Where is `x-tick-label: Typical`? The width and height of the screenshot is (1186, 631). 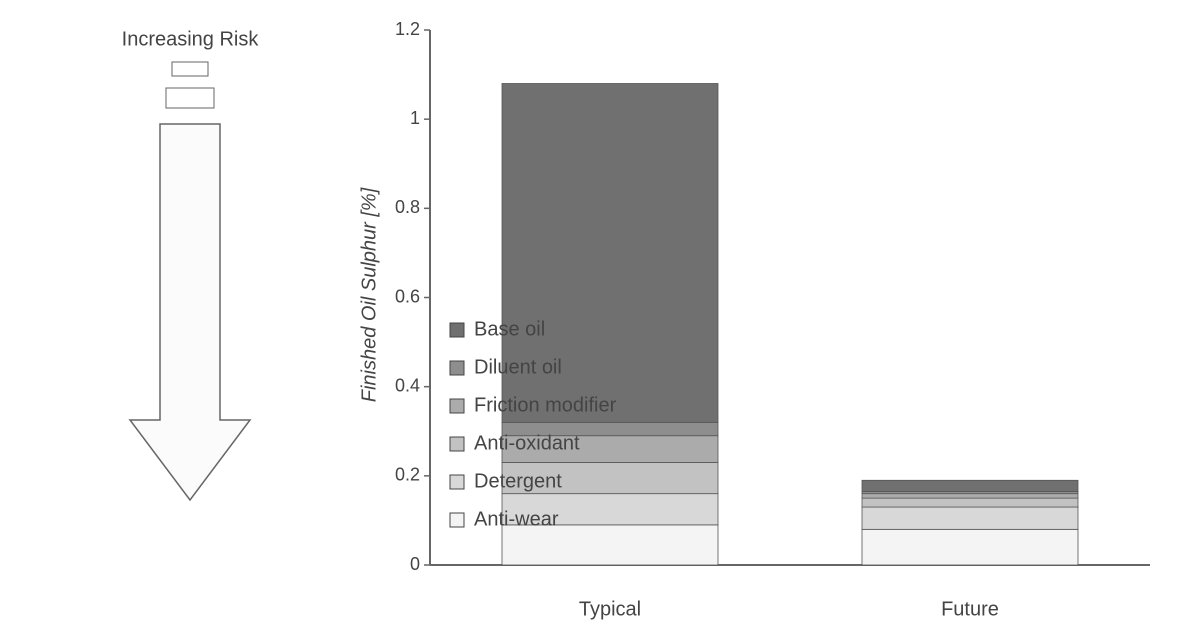
x-tick-label: Typical is located at coordinates (610, 609).